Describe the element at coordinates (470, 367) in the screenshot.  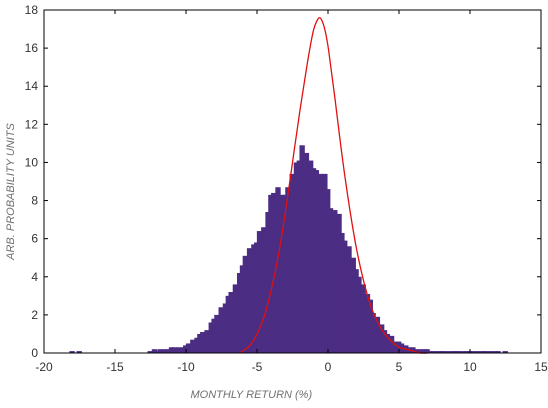
I see `x-tick-label: 10` at that location.